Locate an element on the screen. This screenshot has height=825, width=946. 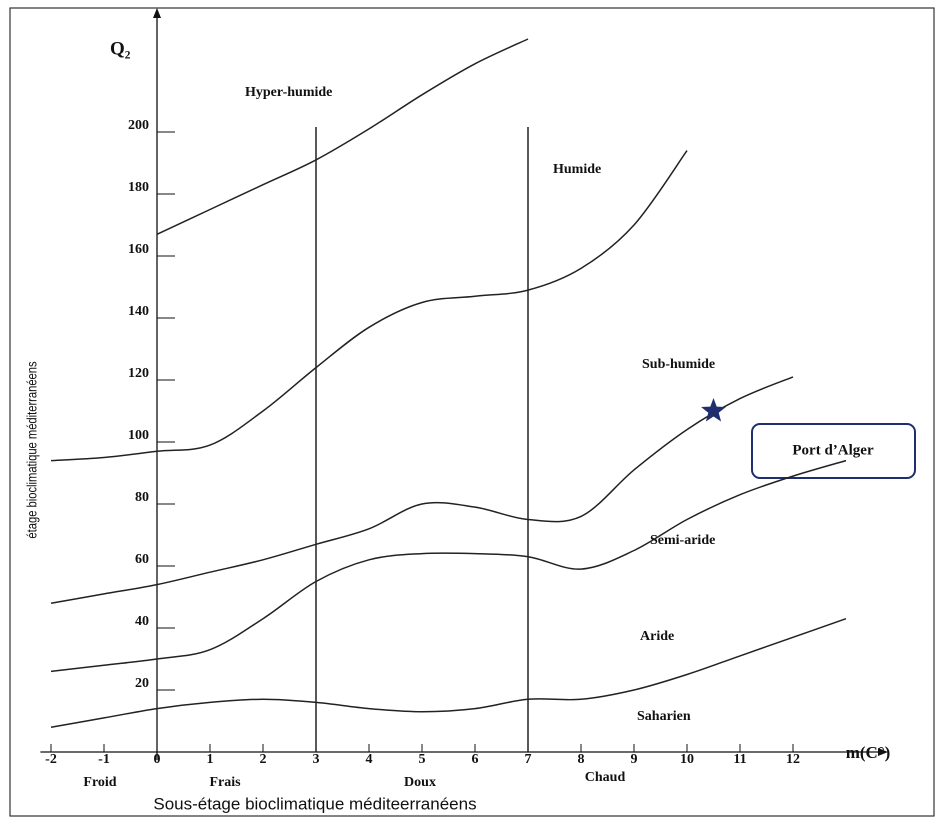
y-tick-label: 80 is located at coordinates (142, 497).